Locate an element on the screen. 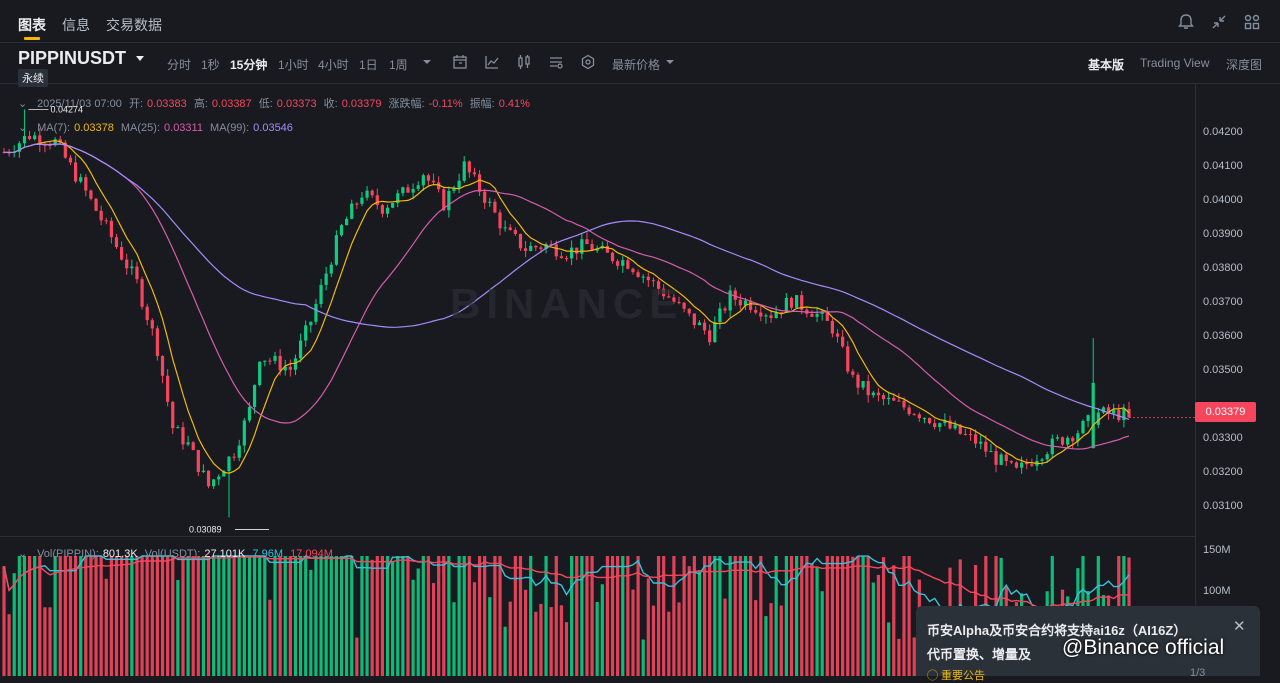 The width and height of the screenshot is (1280, 683). more-intervals-icon is located at coordinates (427, 62).